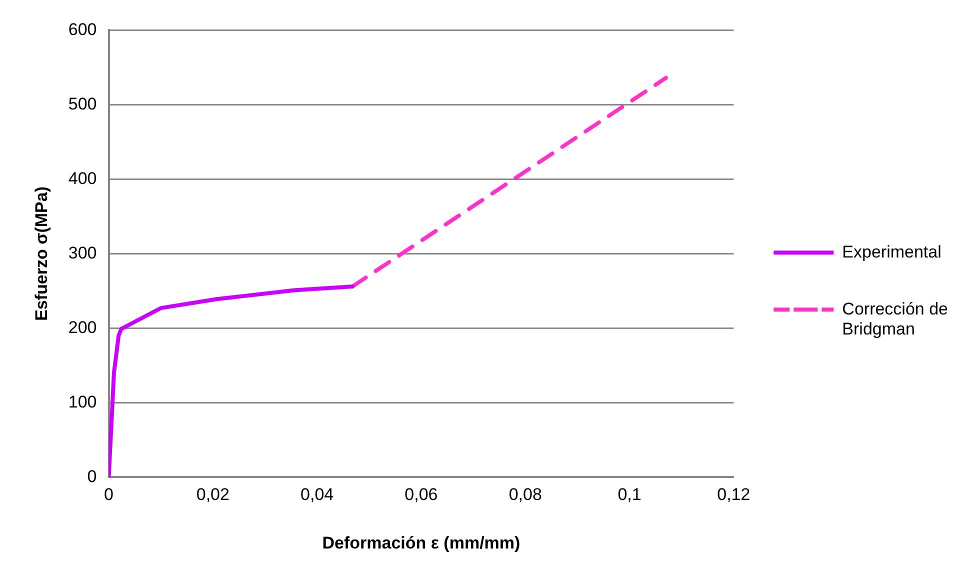 Image resolution: width=977 pixels, height=577 pixels. Describe the element at coordinates (421, 494) in the screenshot. I see `x-tick-label: 0,06` at that location.